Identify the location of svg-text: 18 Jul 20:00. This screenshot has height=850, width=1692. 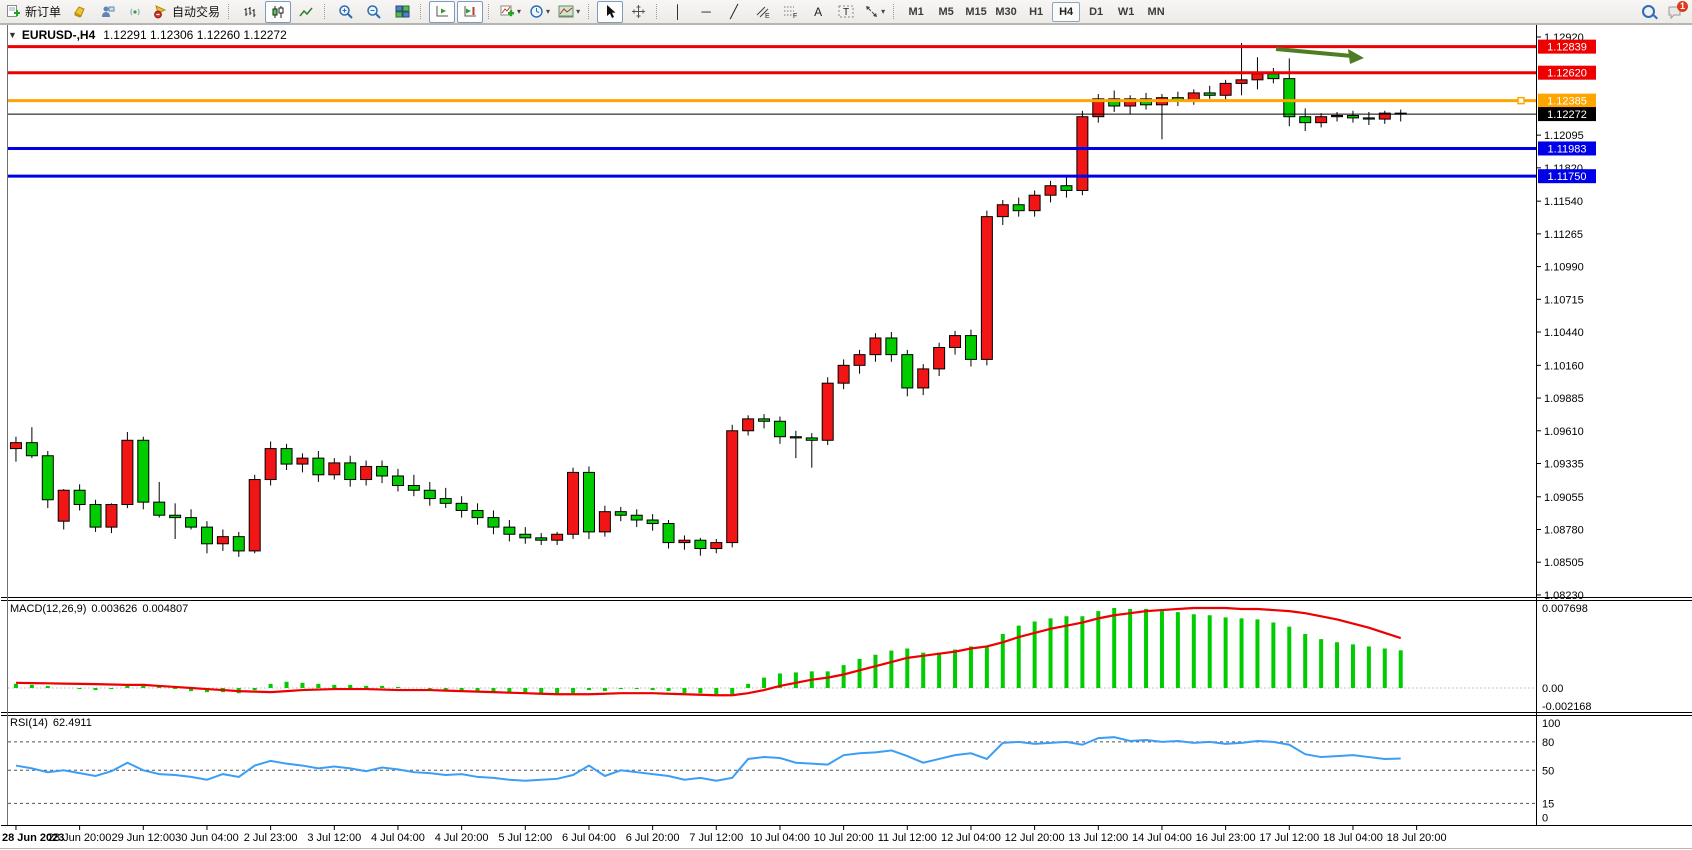
(1417, 838).